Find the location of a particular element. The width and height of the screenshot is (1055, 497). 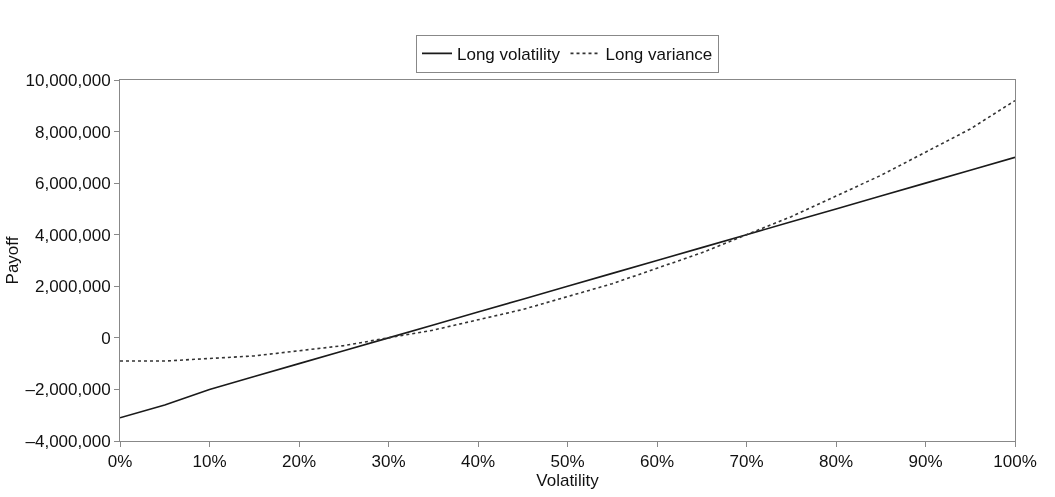

x-tick-label: 10% is located at coordinates (209, 462).